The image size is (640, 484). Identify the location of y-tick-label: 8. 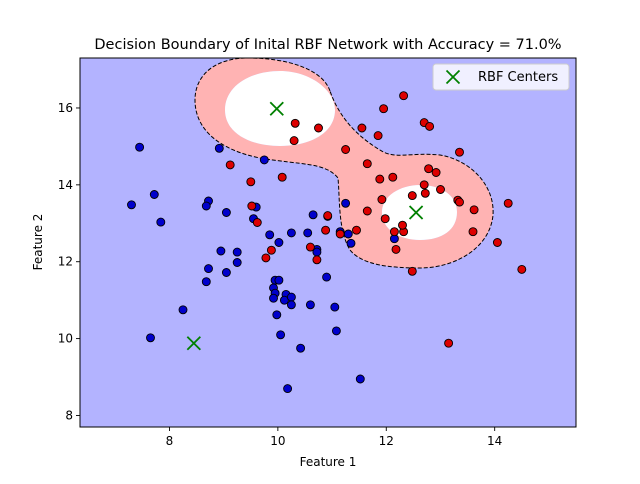
(69, 415).